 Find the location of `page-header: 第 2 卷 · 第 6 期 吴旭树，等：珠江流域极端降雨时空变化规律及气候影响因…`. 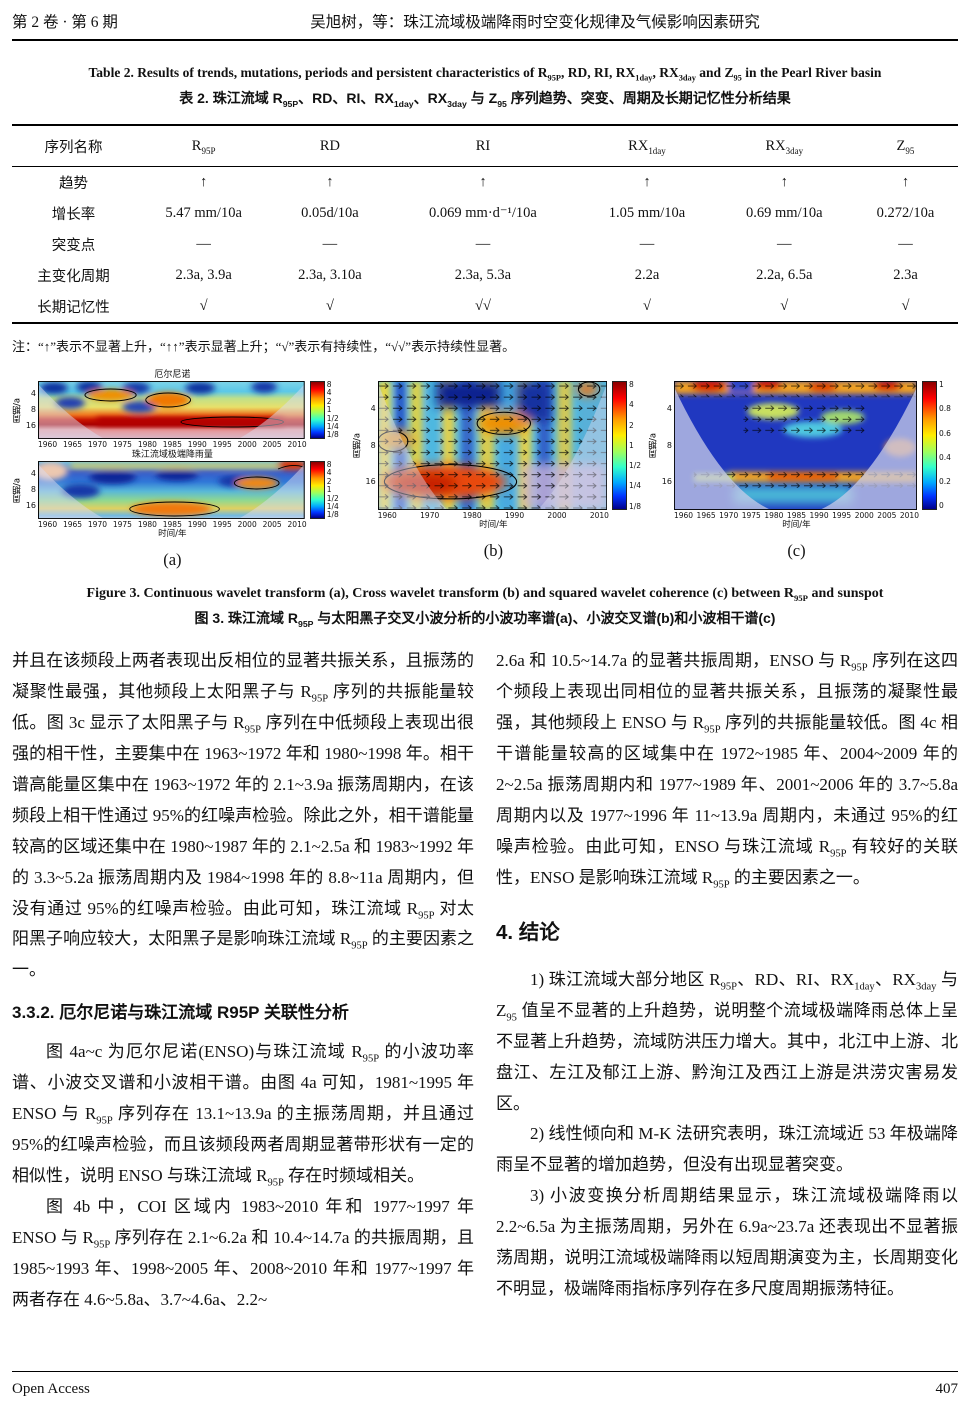

page-header: 第 2 卷 · 第 6 期 吴旭树，等：珠江流域极端降雨时空变化规律及气候影响因… is located at coordinates (485, 24).